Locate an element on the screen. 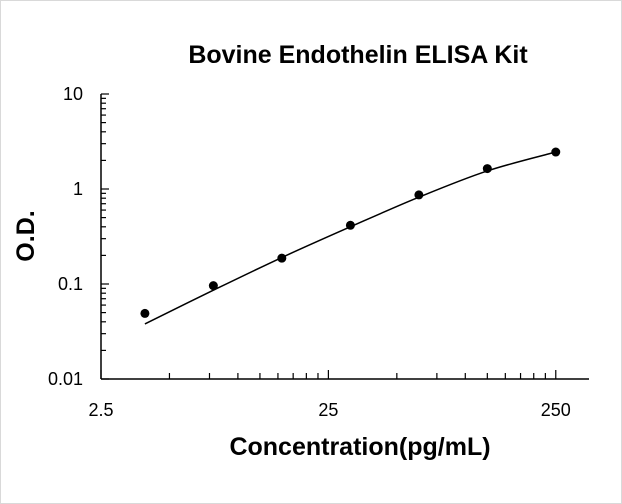 This screenshot has width=622, height=504. y-axis-title: O.D. is located at coordinates (26, 235).